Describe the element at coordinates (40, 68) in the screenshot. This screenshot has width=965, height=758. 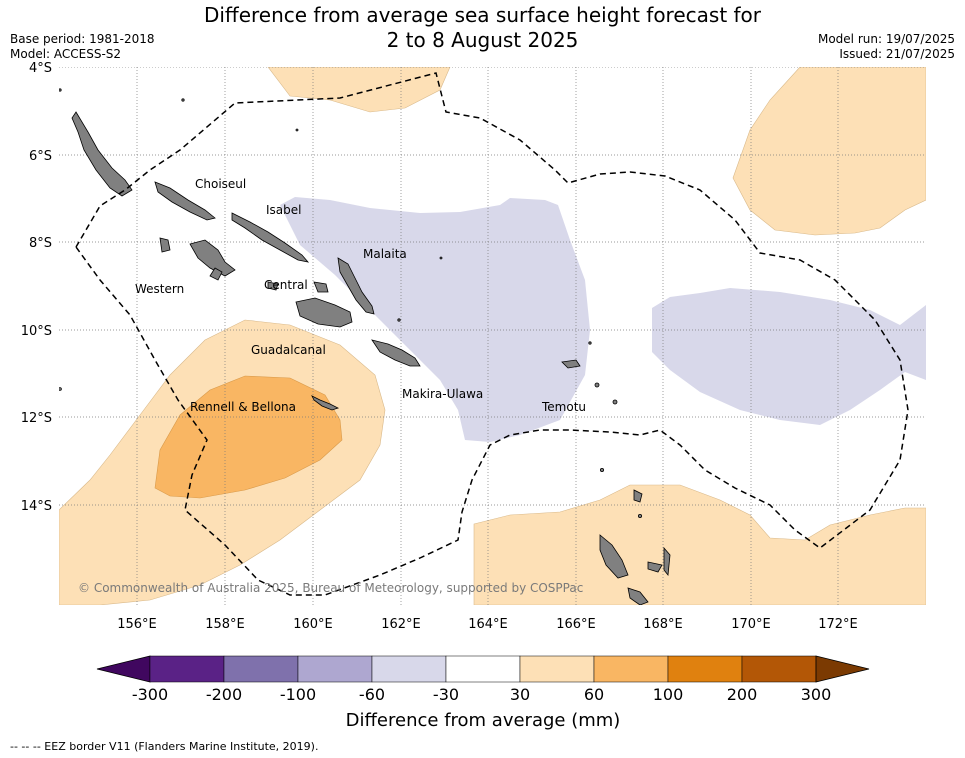
I see `lat-tick-label: 4°S` at that location.